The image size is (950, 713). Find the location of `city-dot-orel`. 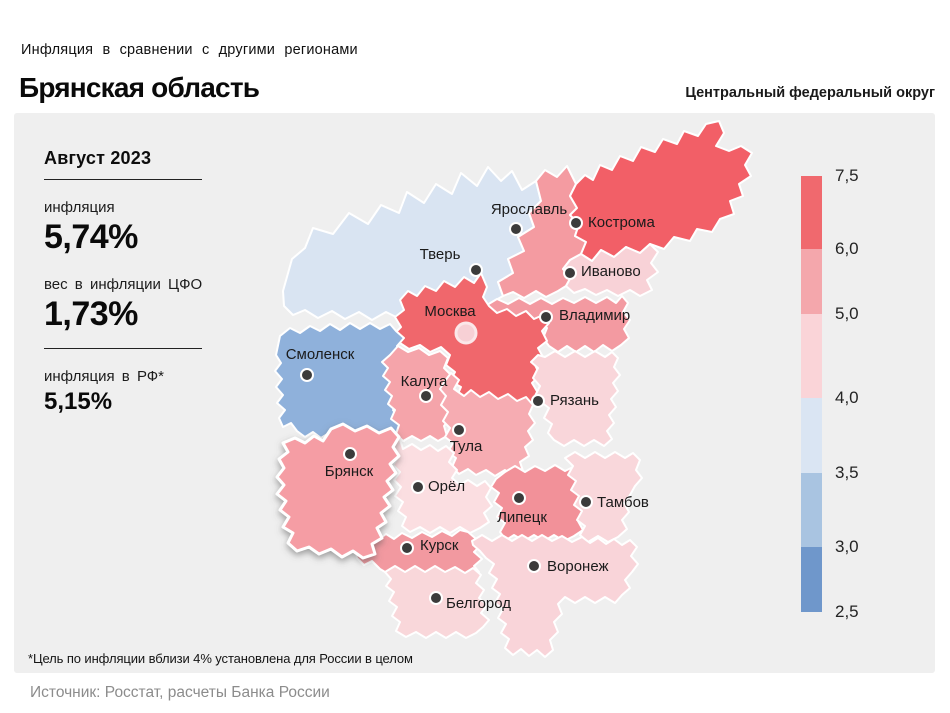

city-dot-orel is located at coordinates (418, 487).